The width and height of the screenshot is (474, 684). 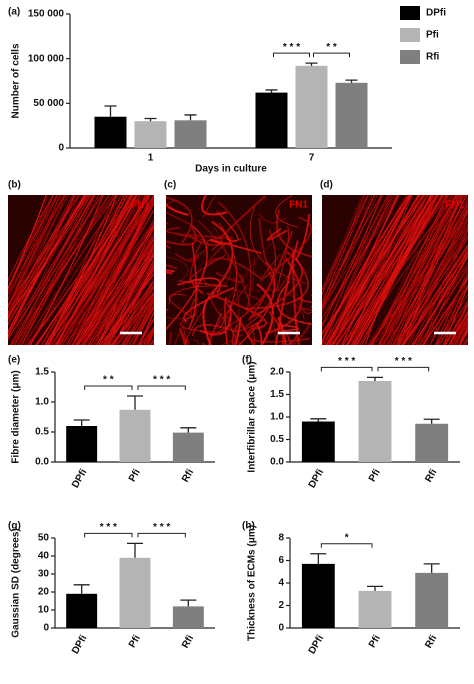 What do you see at coordinates (140, 205) in the screenshot?
I see `stain-label: FN1` at bounding box center [140, 205].